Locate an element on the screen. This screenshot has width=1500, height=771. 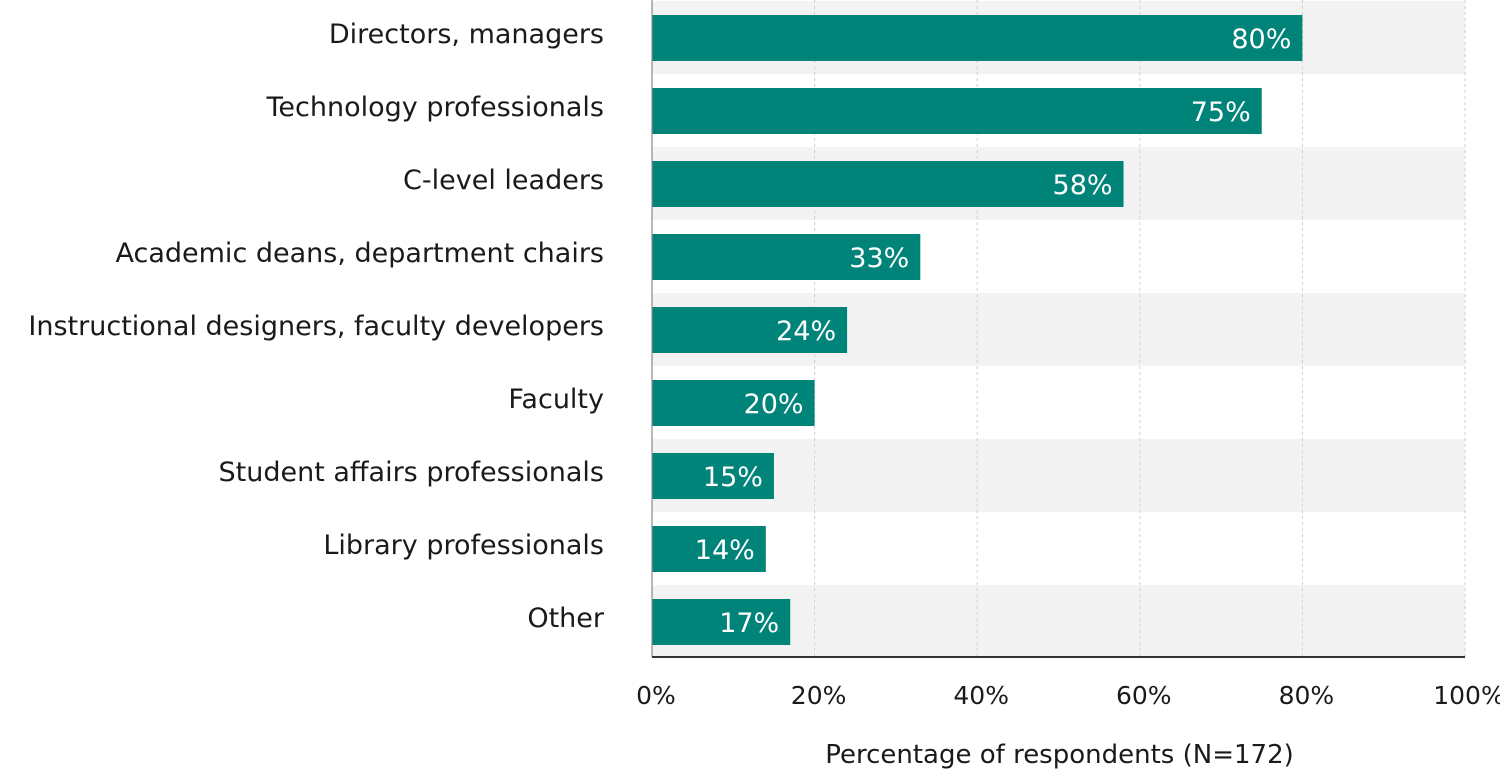
x-tick-label: 20% is located at coordinates (819, 695).